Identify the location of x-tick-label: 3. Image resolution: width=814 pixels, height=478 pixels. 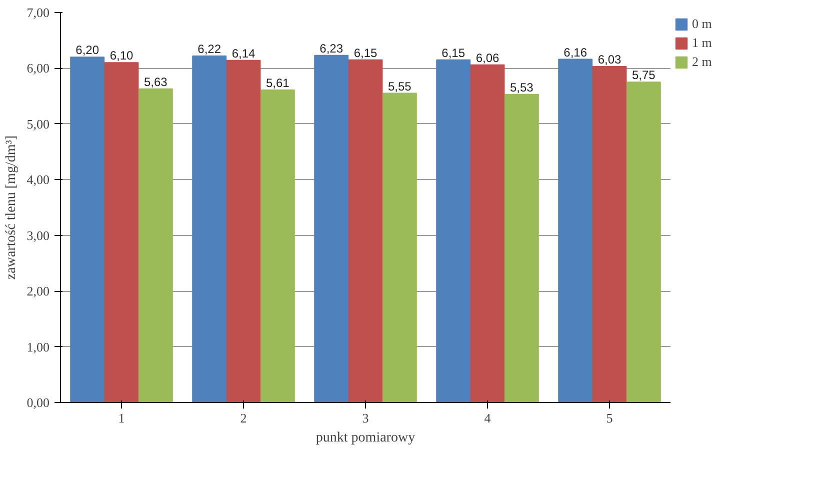
(365, 418).